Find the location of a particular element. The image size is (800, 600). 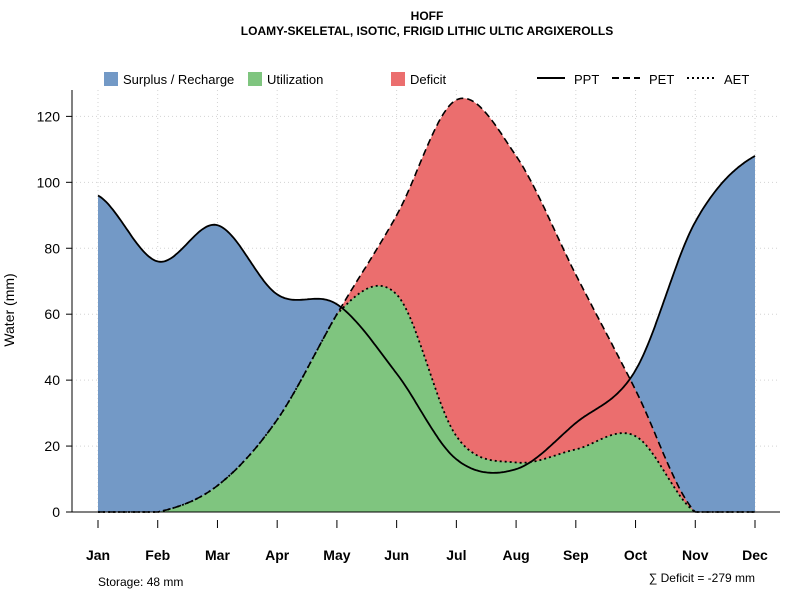

legend-label-ppt: PPT is located at coordinates (586, 79).